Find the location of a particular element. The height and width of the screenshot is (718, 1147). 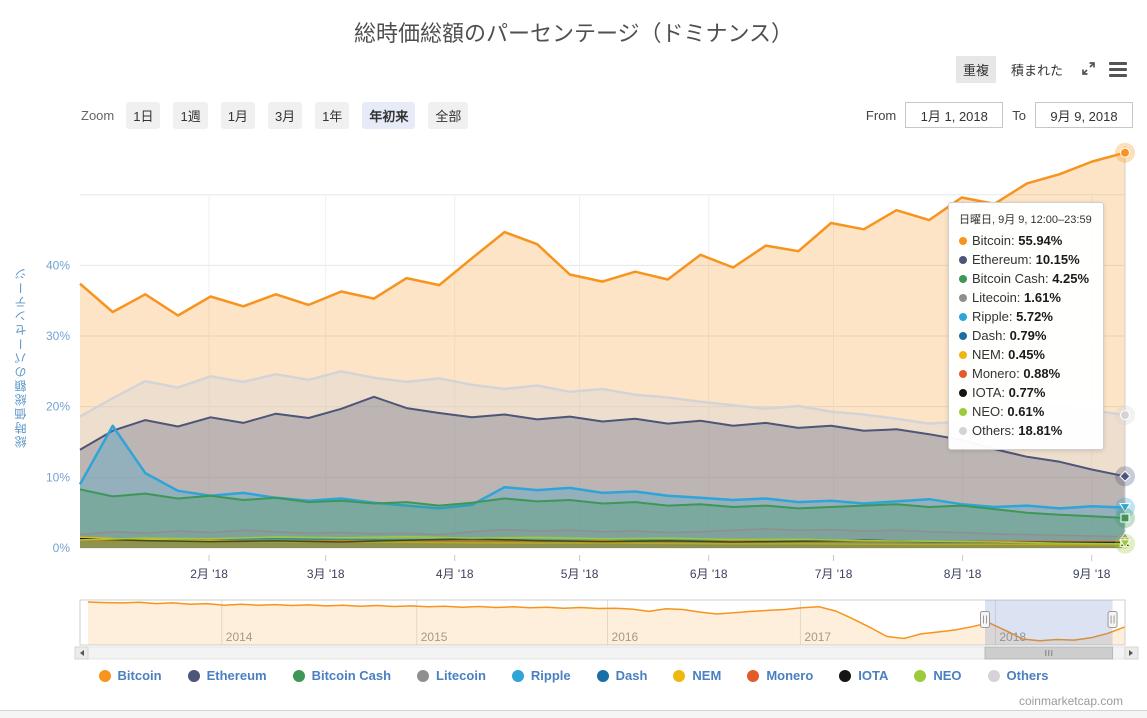

nem-bullet-icon is located at coordinates (679, 675).